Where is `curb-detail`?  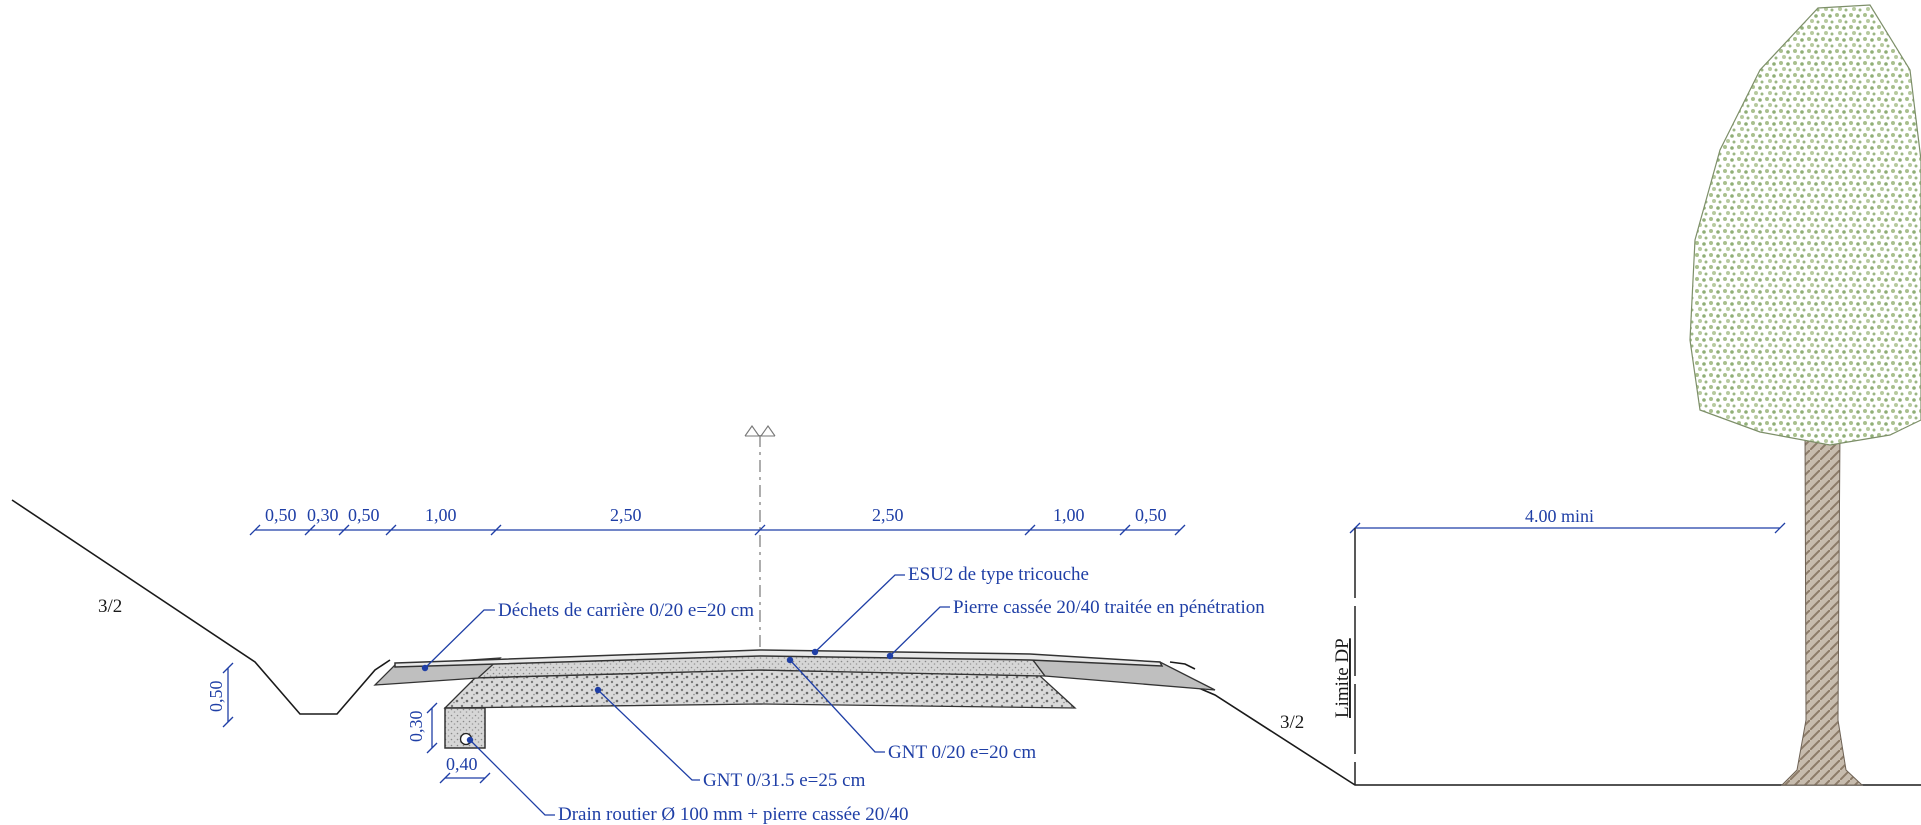 curb-detail is located at coordinates (1182, 665).